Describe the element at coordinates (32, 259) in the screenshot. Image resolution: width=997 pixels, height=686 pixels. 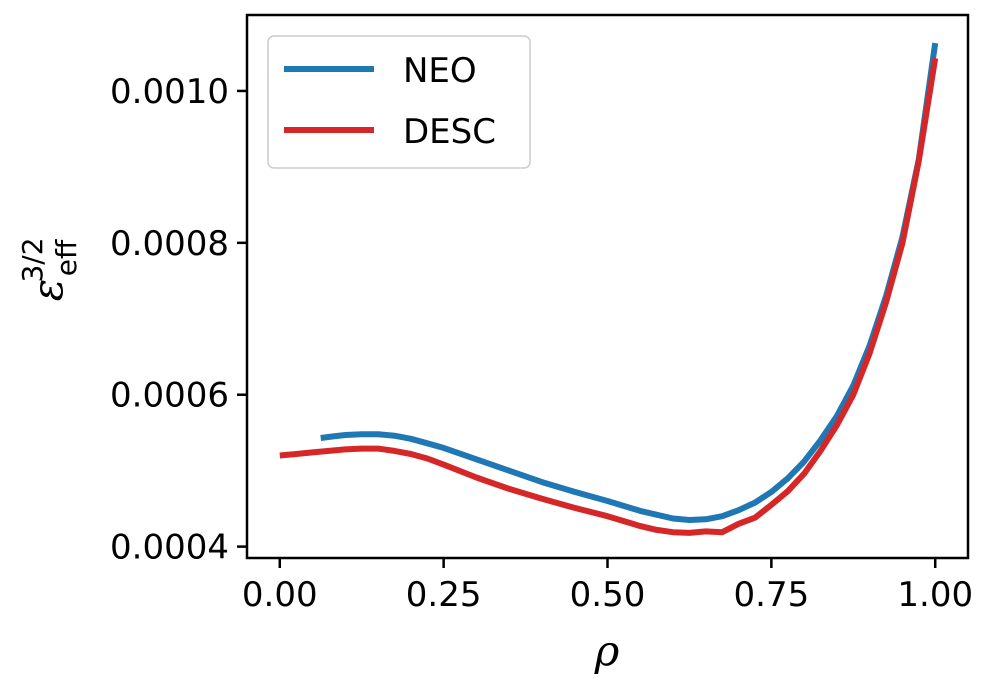
I see `y-axis-label-superscript: 3/2` at that location.